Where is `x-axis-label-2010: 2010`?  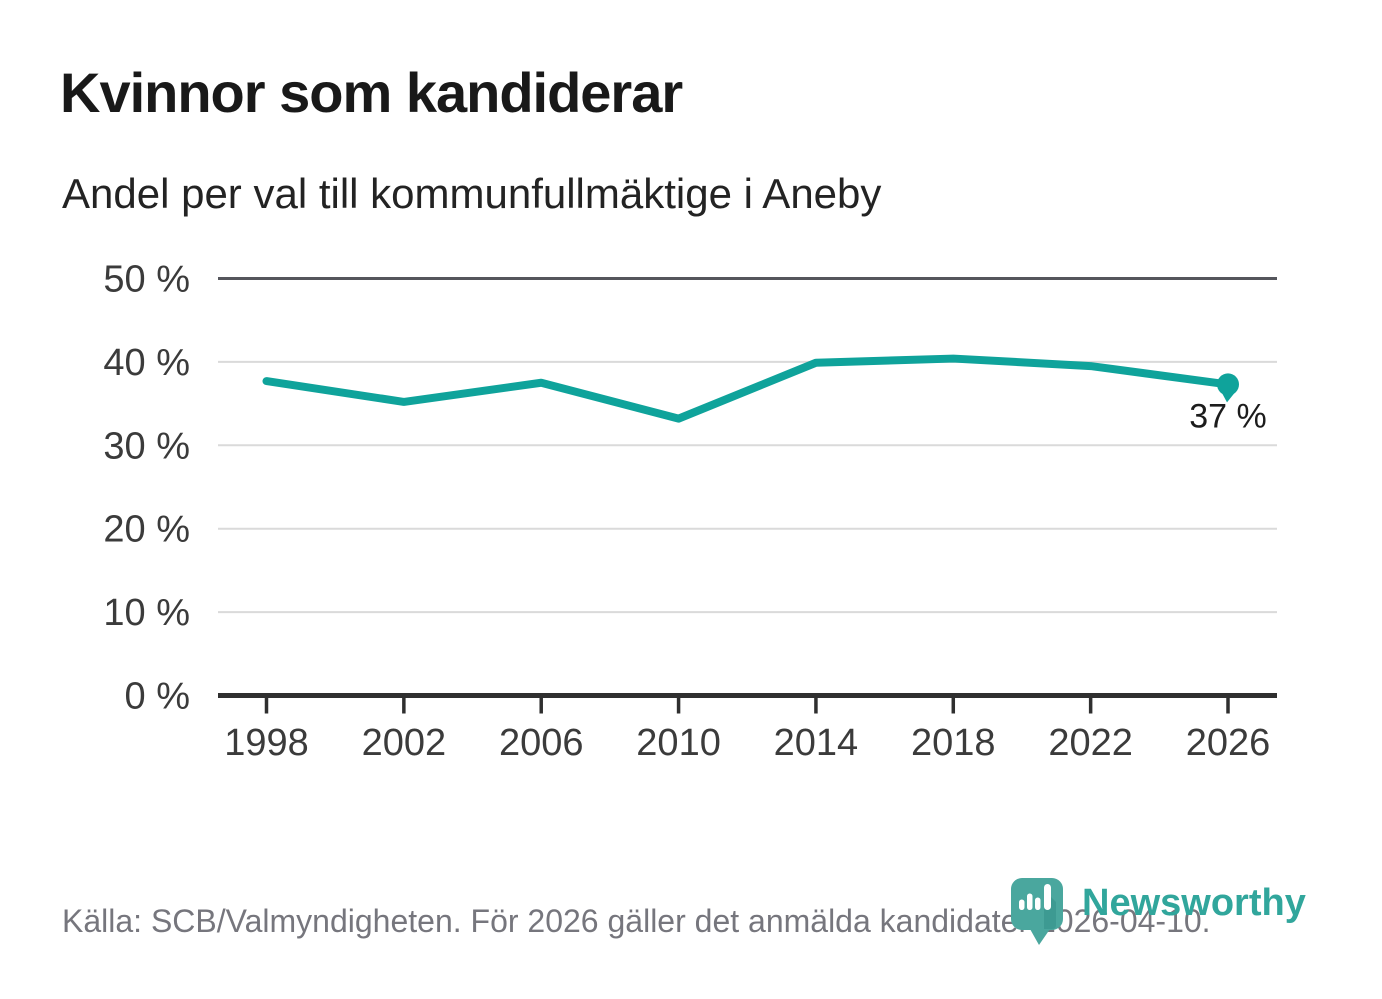 x-axis-label-2010: 2010 is located at coordinates (678, 743).